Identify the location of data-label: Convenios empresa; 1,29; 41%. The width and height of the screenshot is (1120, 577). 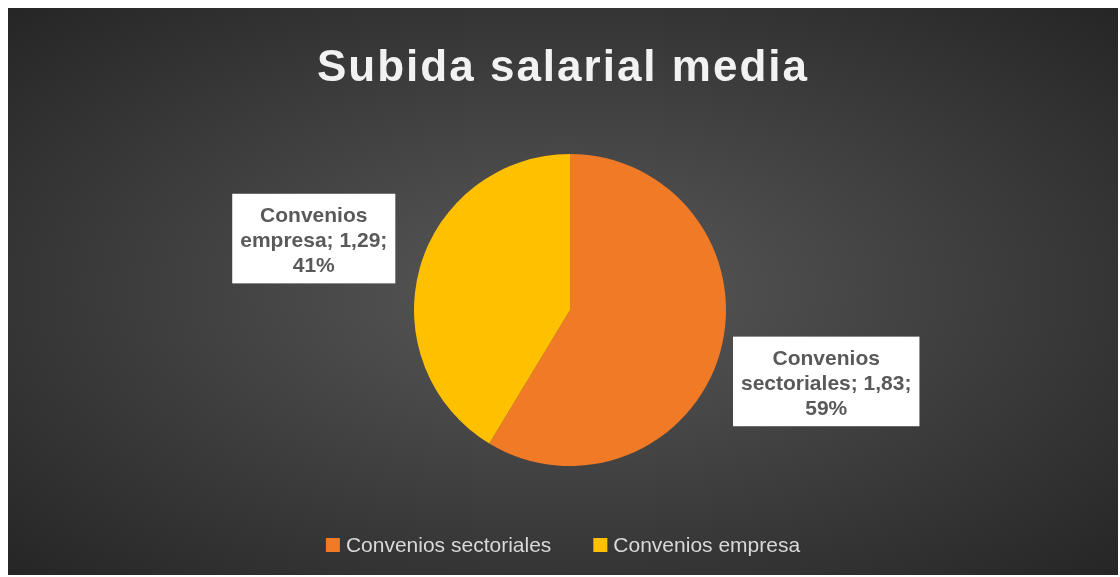
(314, 239).